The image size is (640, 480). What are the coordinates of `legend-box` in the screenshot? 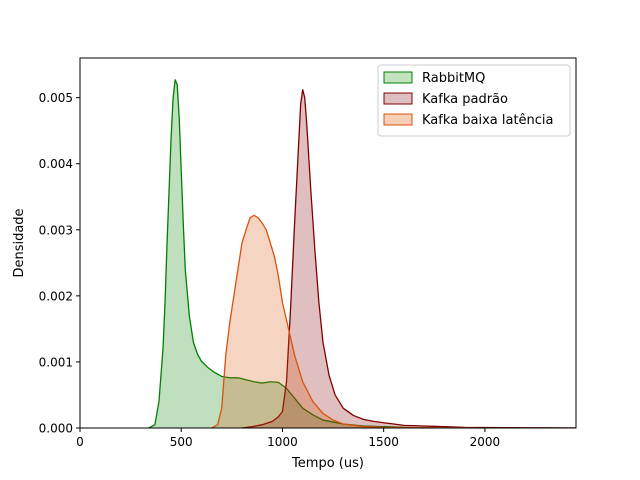 It's located at (474, 100).